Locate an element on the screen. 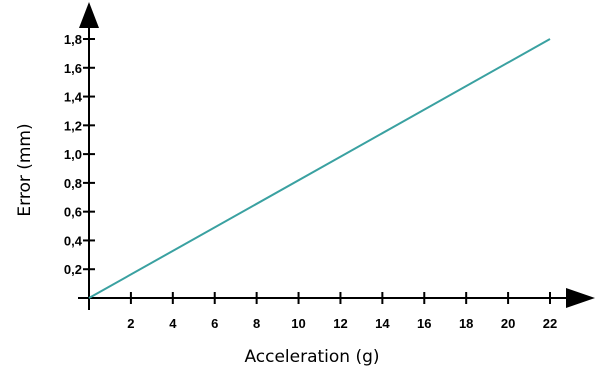 Image resolution: width=595 pixels, height=372 pixels. x-axis-title: Acceleration (g) is located at coordinates (311, 357).